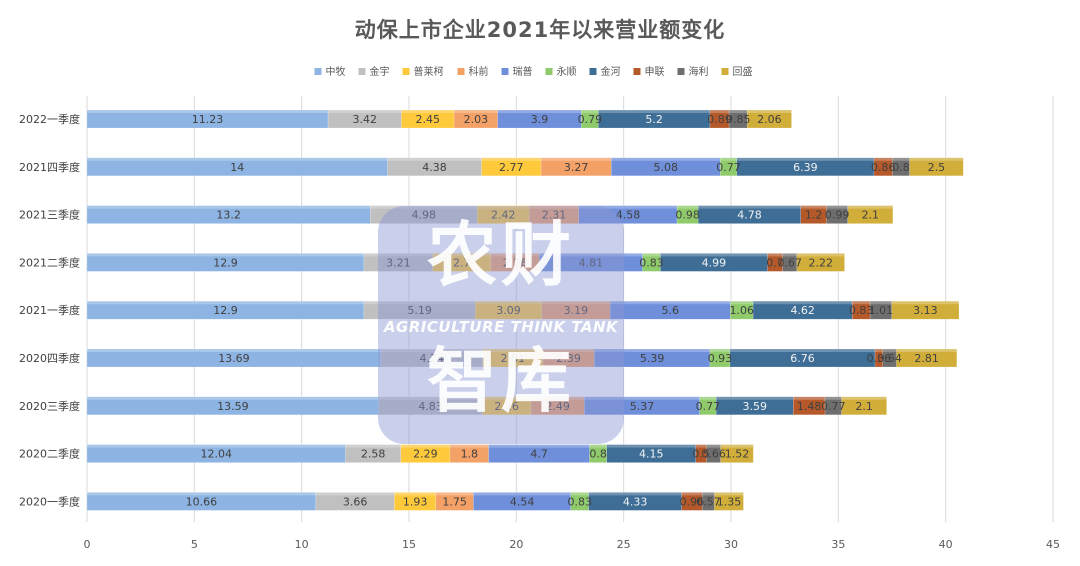 This screenshot has width=1080, height=566. I want to click on data-label: 5.6, so click(670, 310).